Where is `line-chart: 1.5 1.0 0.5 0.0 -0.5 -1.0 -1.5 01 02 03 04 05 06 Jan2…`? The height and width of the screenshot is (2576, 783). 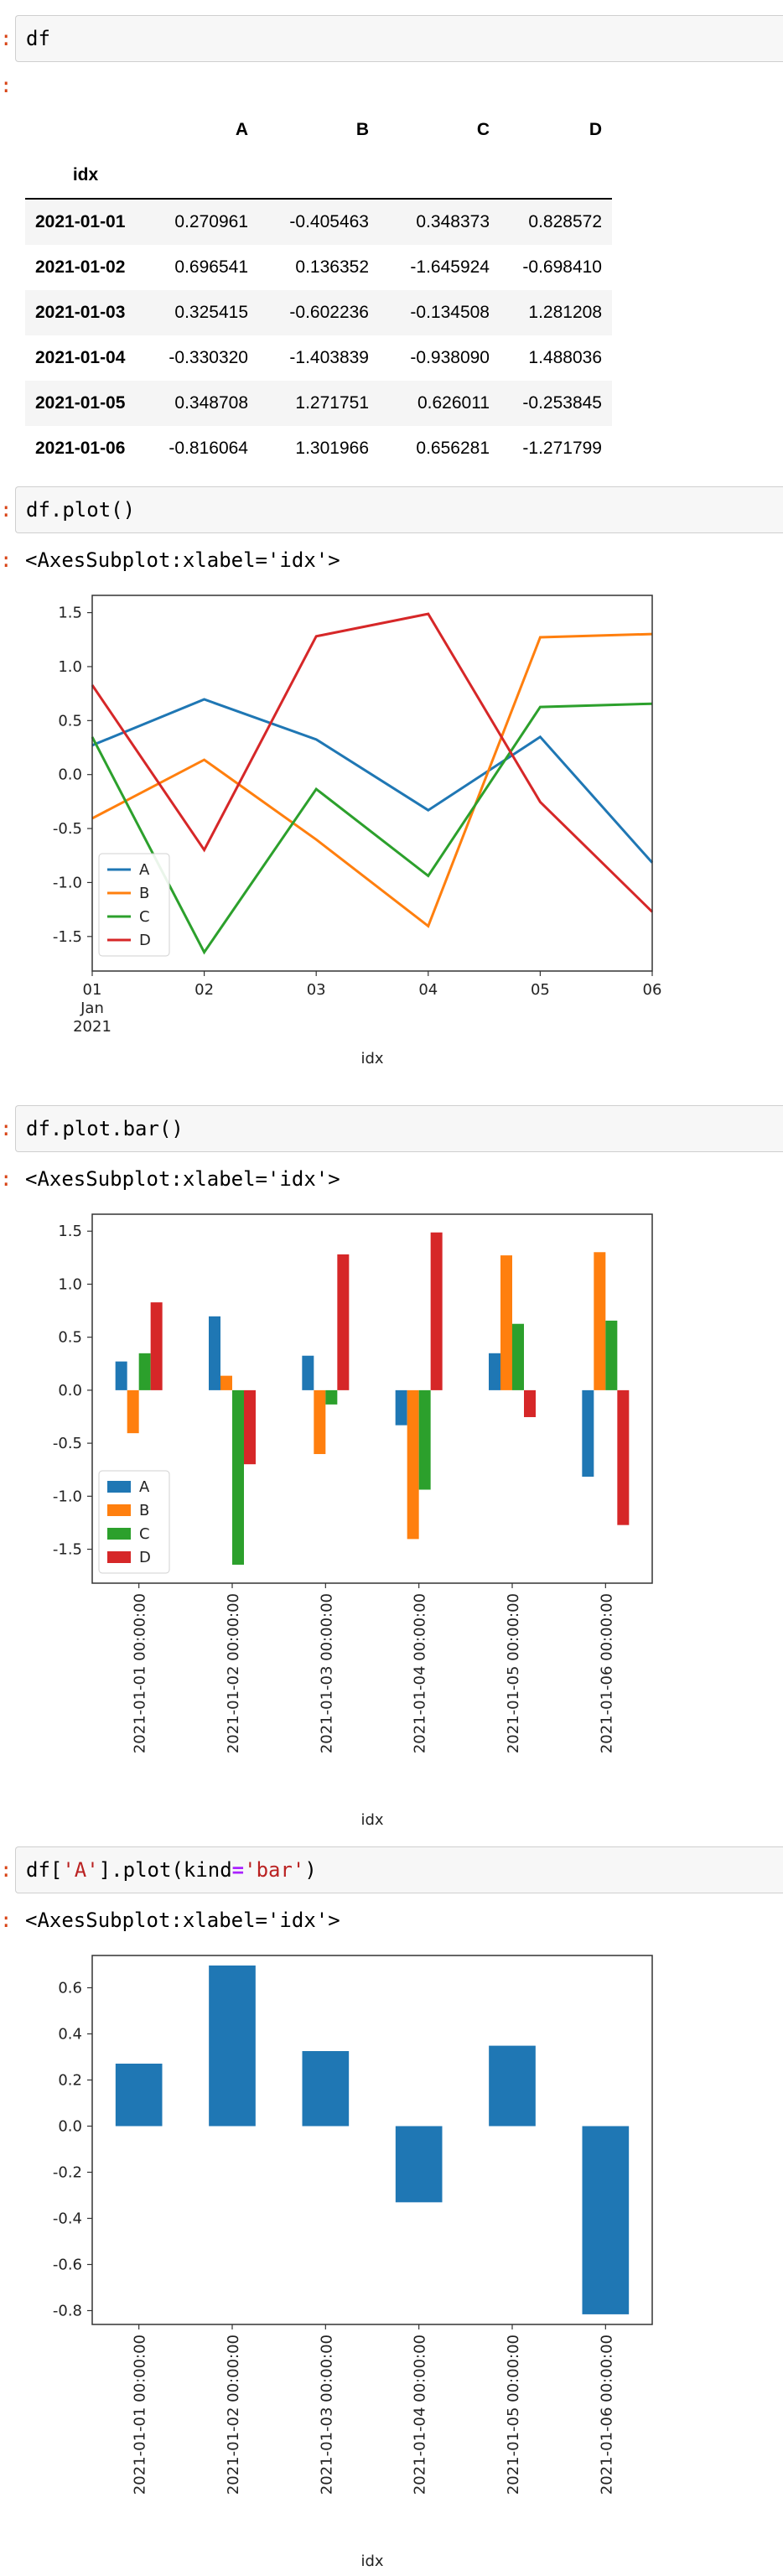 line-chart: 1.5 1.0 0.5 0.0 -0.5 -1.0 -1.5 01 02 03 04 05 06 Jan2… is located at coordinates (357, 831).